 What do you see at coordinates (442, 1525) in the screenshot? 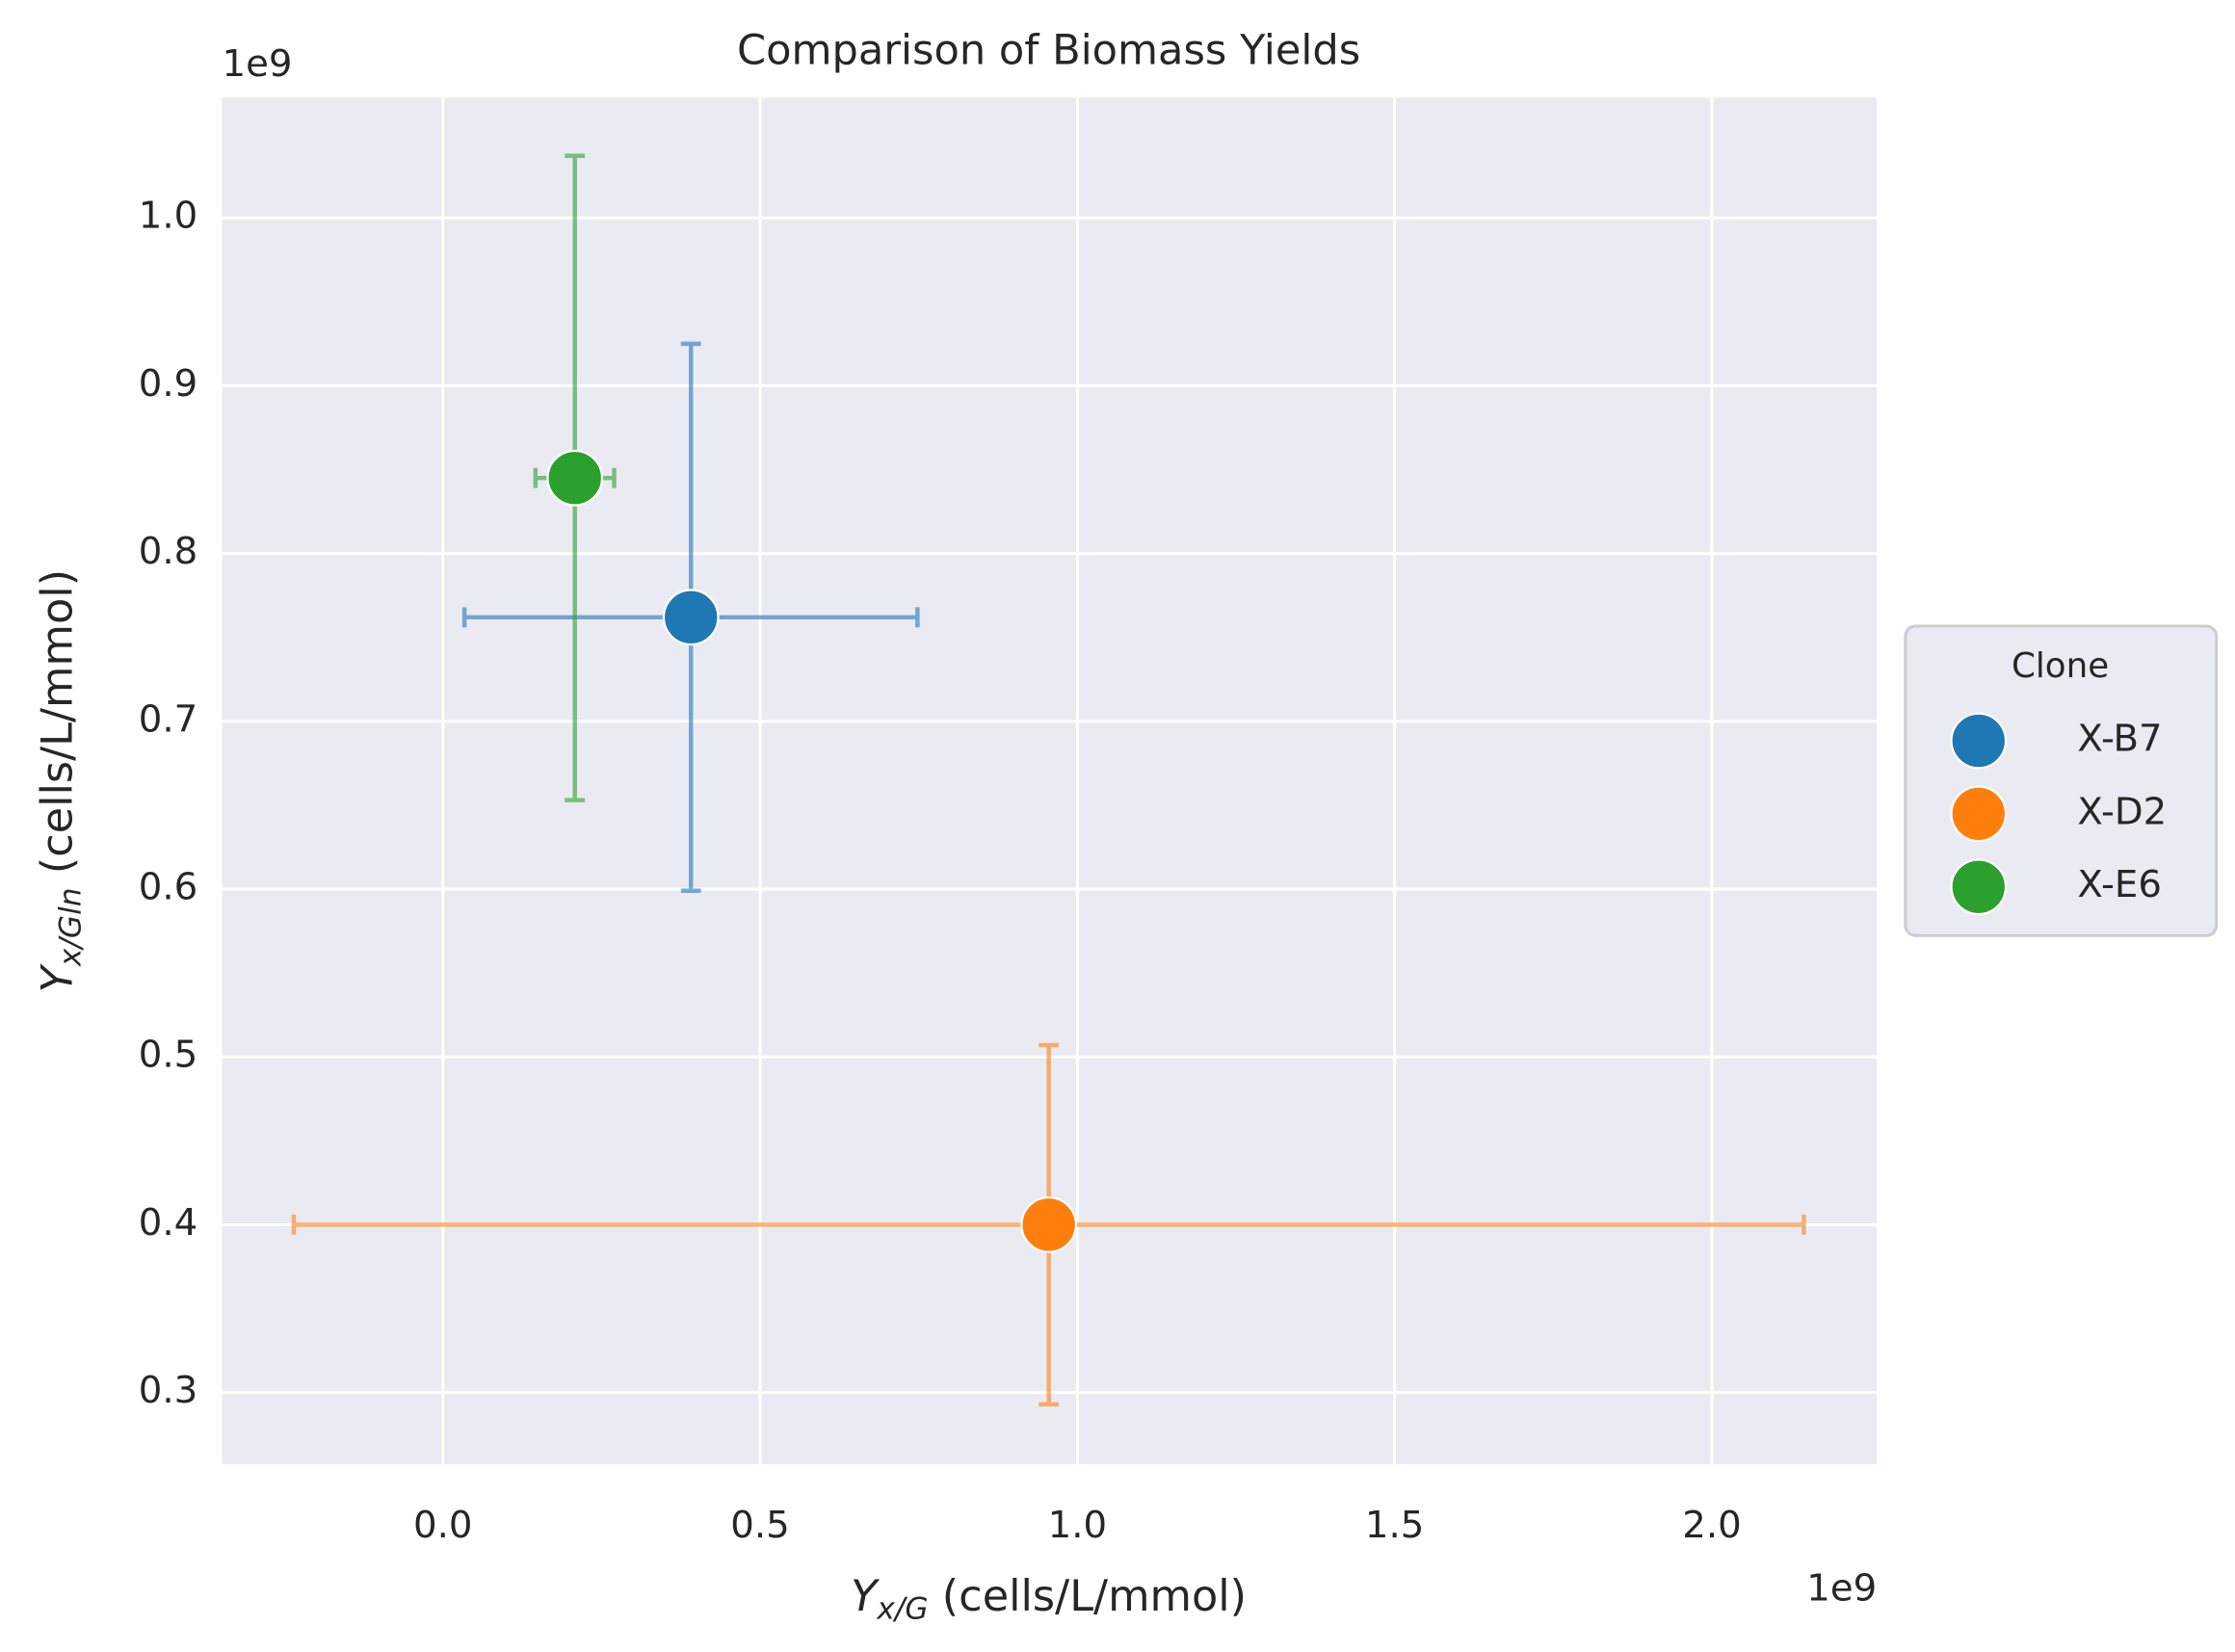
I see `x-tick-label: 0.0` at bounding box center [442, 1525].